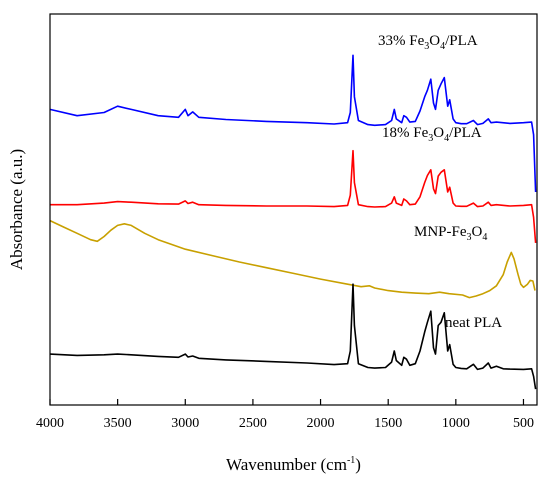 The width and height of the screenshot is (550, 482). Describe the element at coordinates (456, 423) in the screenshot. I see `x-tick-label-6: 1000` at that location.